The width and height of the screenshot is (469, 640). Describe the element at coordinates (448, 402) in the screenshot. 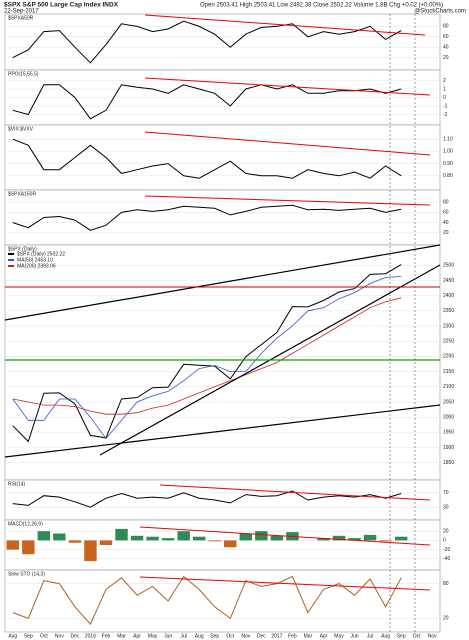

I see `y-tick-label: 2050` at that location.